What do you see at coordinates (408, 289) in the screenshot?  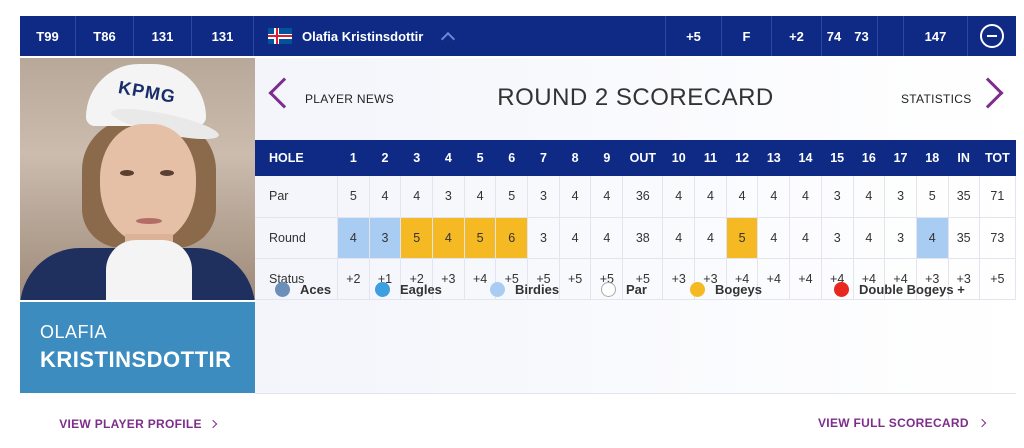 I see `legend-eagles: Eagles` at bounding box center [408, 289].